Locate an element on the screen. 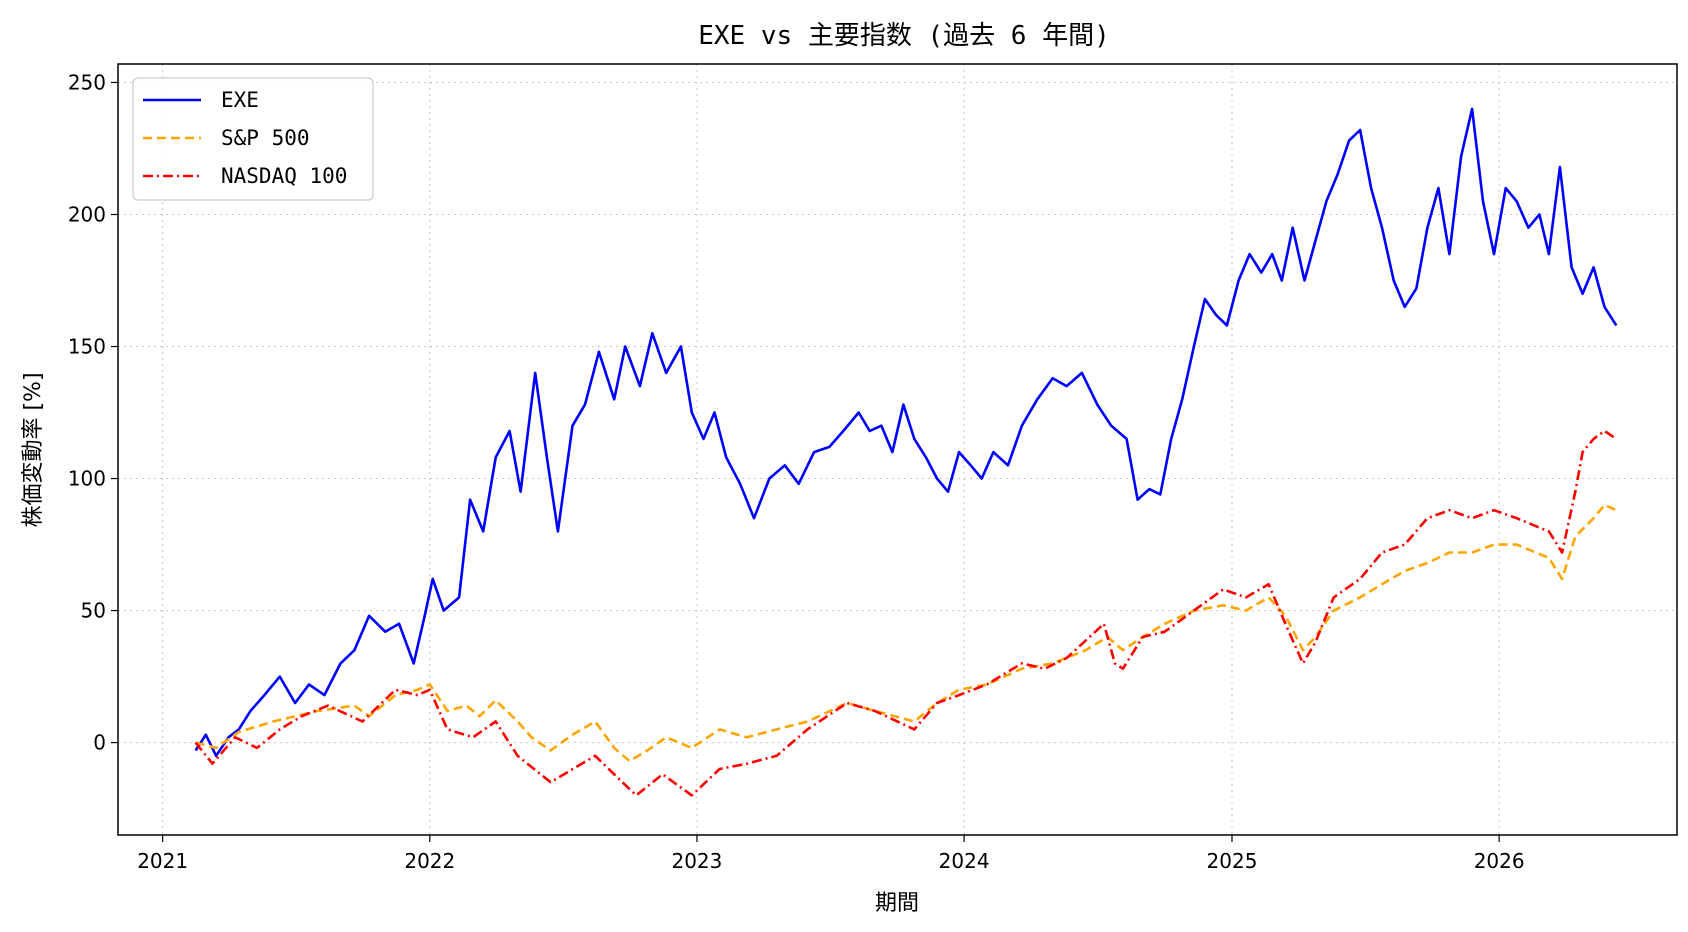  x-tick-label: 2023 is located at coordinates (696, 861).